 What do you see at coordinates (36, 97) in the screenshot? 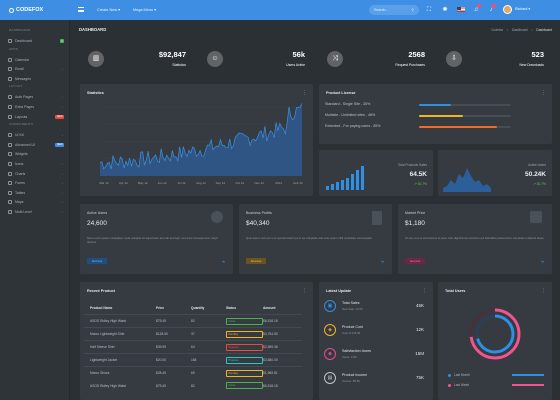
I see `sidebar-item-auth-pages: Auth Pages ›` at bounding box center [36, 97].